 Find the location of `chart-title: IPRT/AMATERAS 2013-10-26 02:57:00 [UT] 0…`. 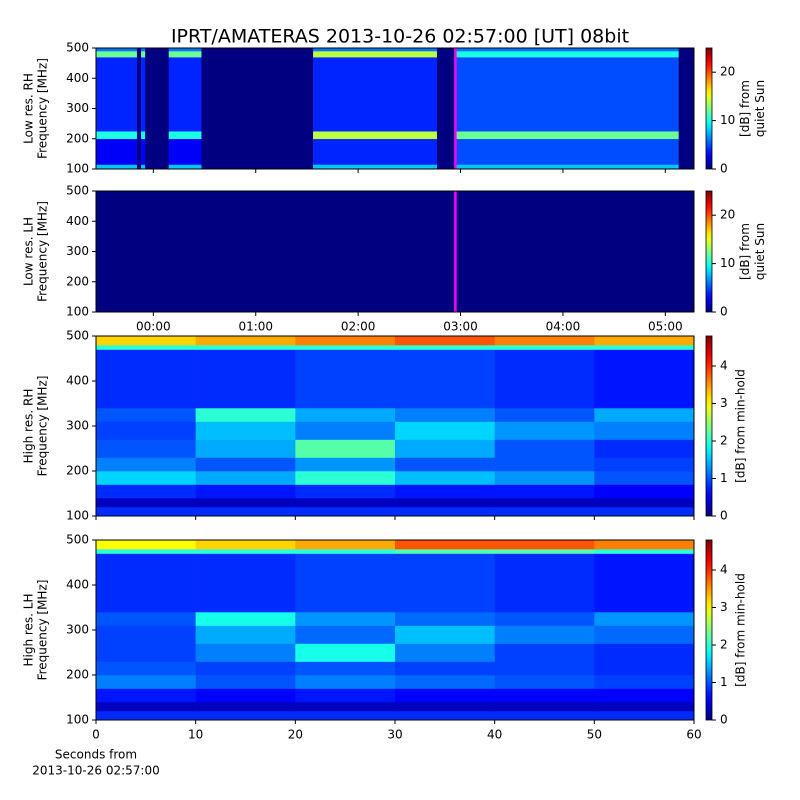

chart-title: IPRT/AMATERAS 2013-10-26 02:57:00 [UT] 0… is located at coordinates (400, 37).